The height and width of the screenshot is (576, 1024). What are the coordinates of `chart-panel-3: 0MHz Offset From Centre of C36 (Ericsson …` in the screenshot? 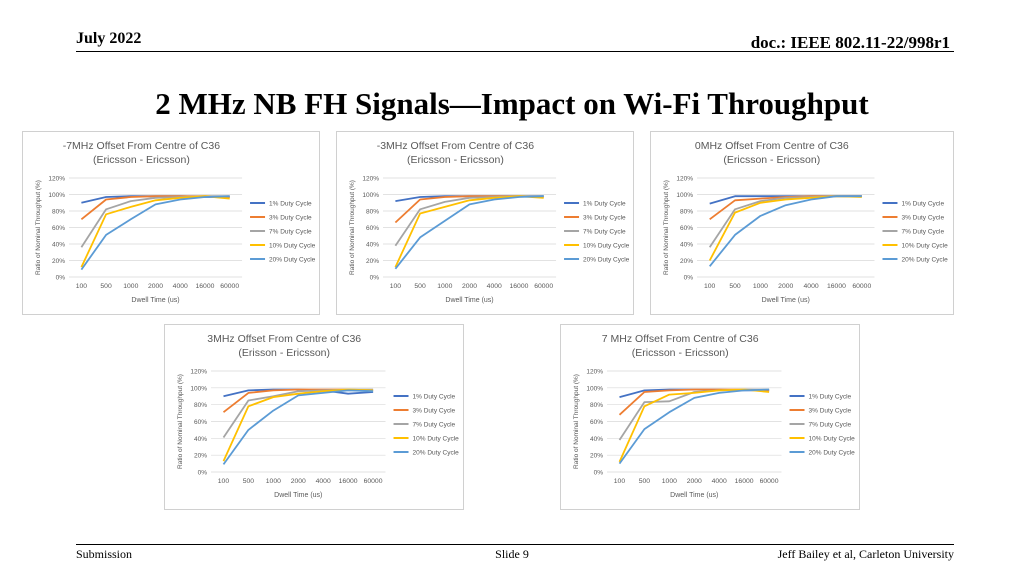 It's located at (802, 223).